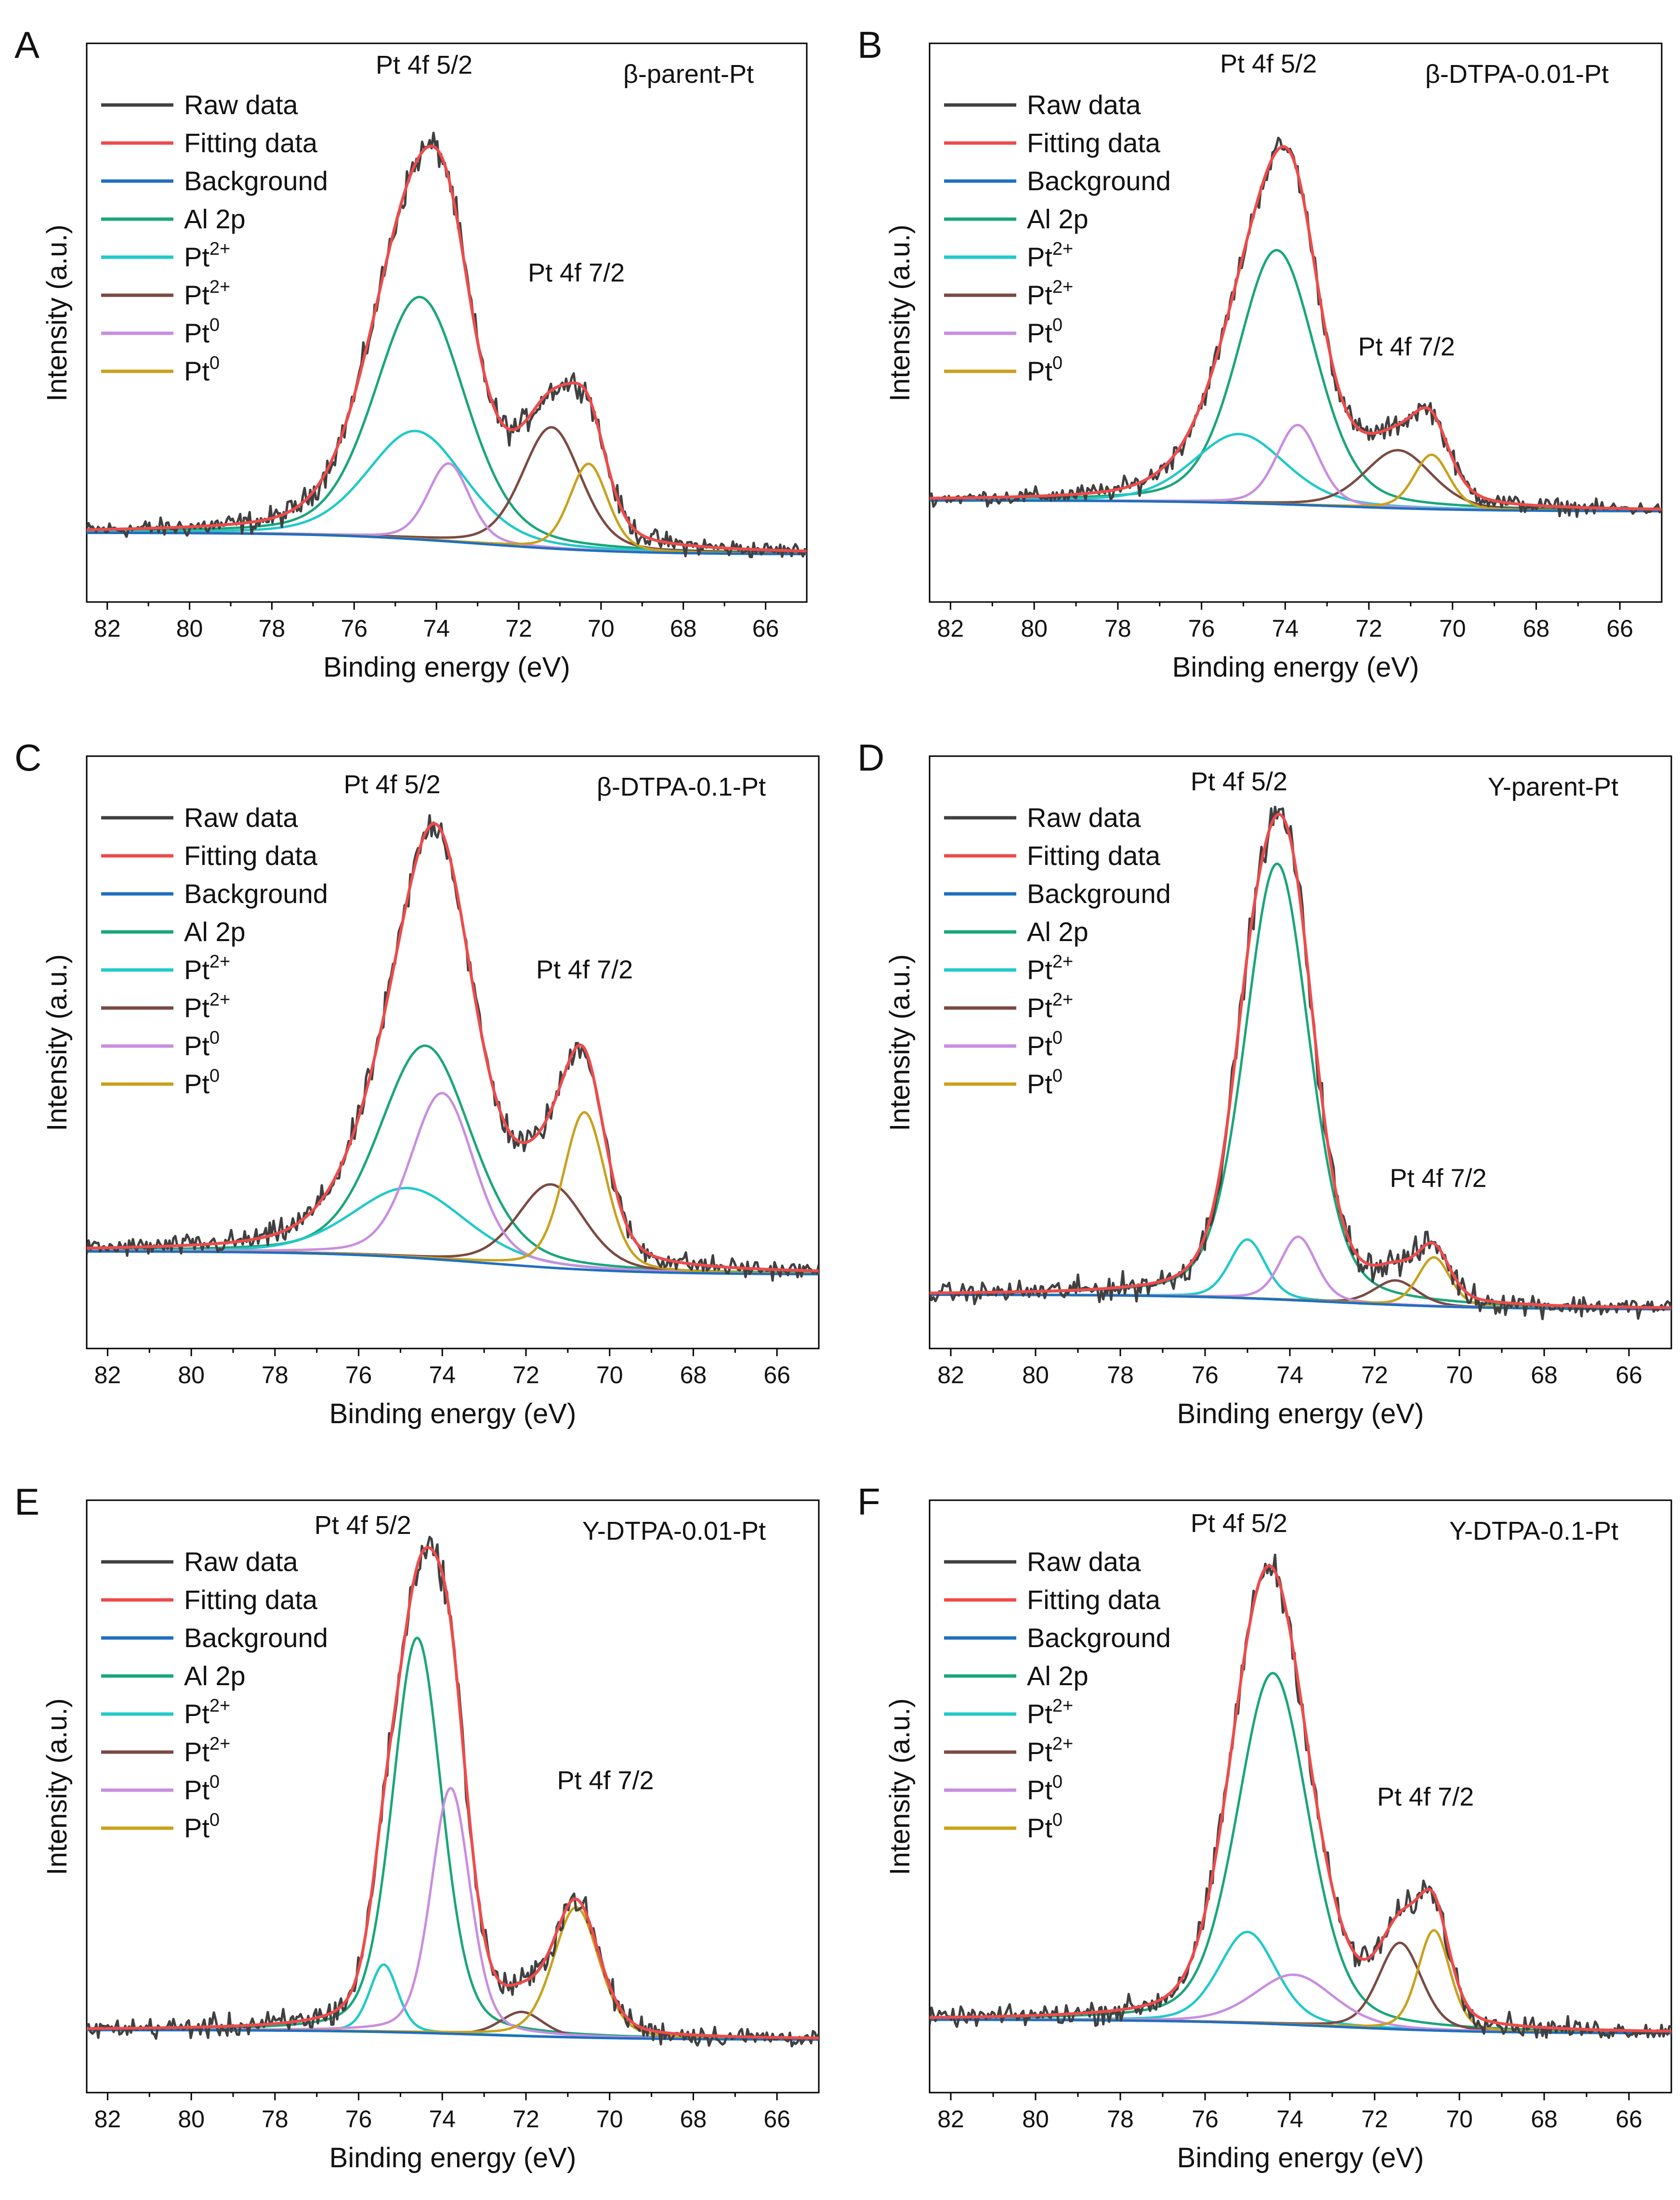 Image resolution: width=1680 pixels, height=2200 pixels. I want to click on sample-title: Y-DTPA-0.1-Pt, so click(1533, 1531).